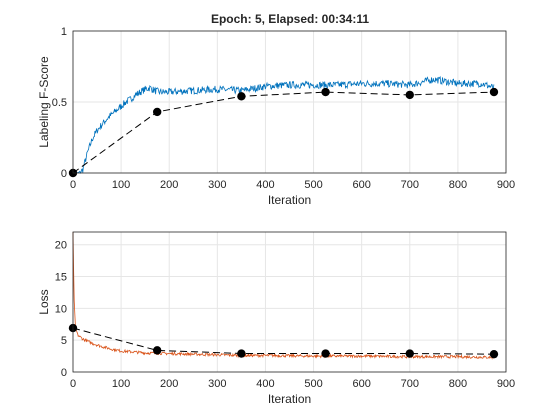 This screenshot has height=420, width=560. Describe the element at coordinates (61, 278) in the screenshot. I see `y-tick-label: 15` at that location.